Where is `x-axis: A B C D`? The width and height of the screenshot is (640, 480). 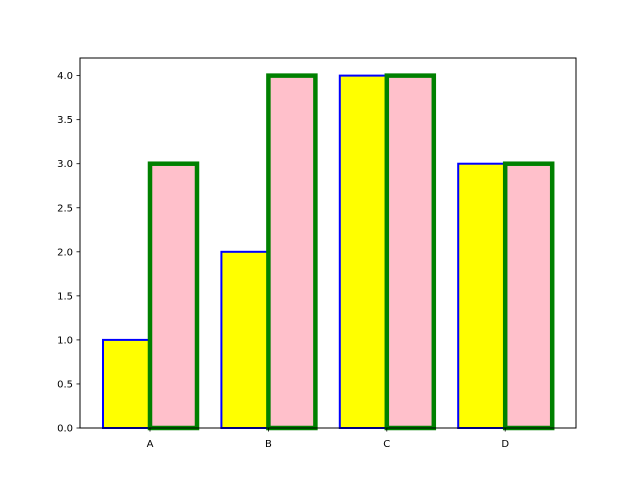
x-axis: A B C D is located at coordinates (328, 439).